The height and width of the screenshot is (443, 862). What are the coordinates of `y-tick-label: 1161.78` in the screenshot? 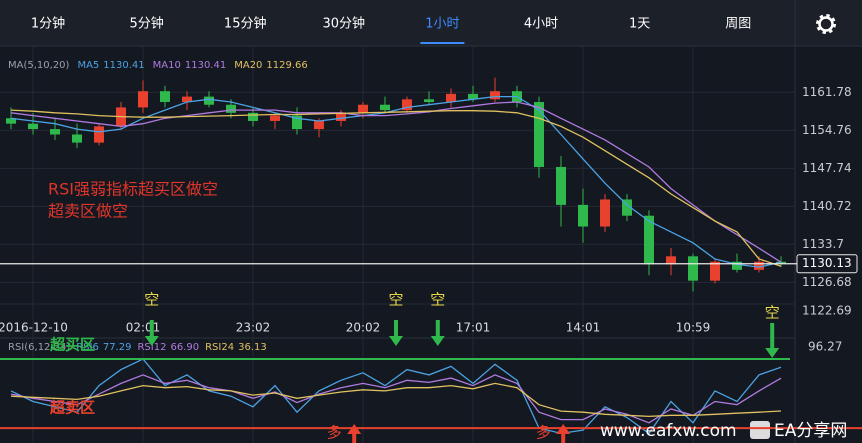 It's located at (827, 92).